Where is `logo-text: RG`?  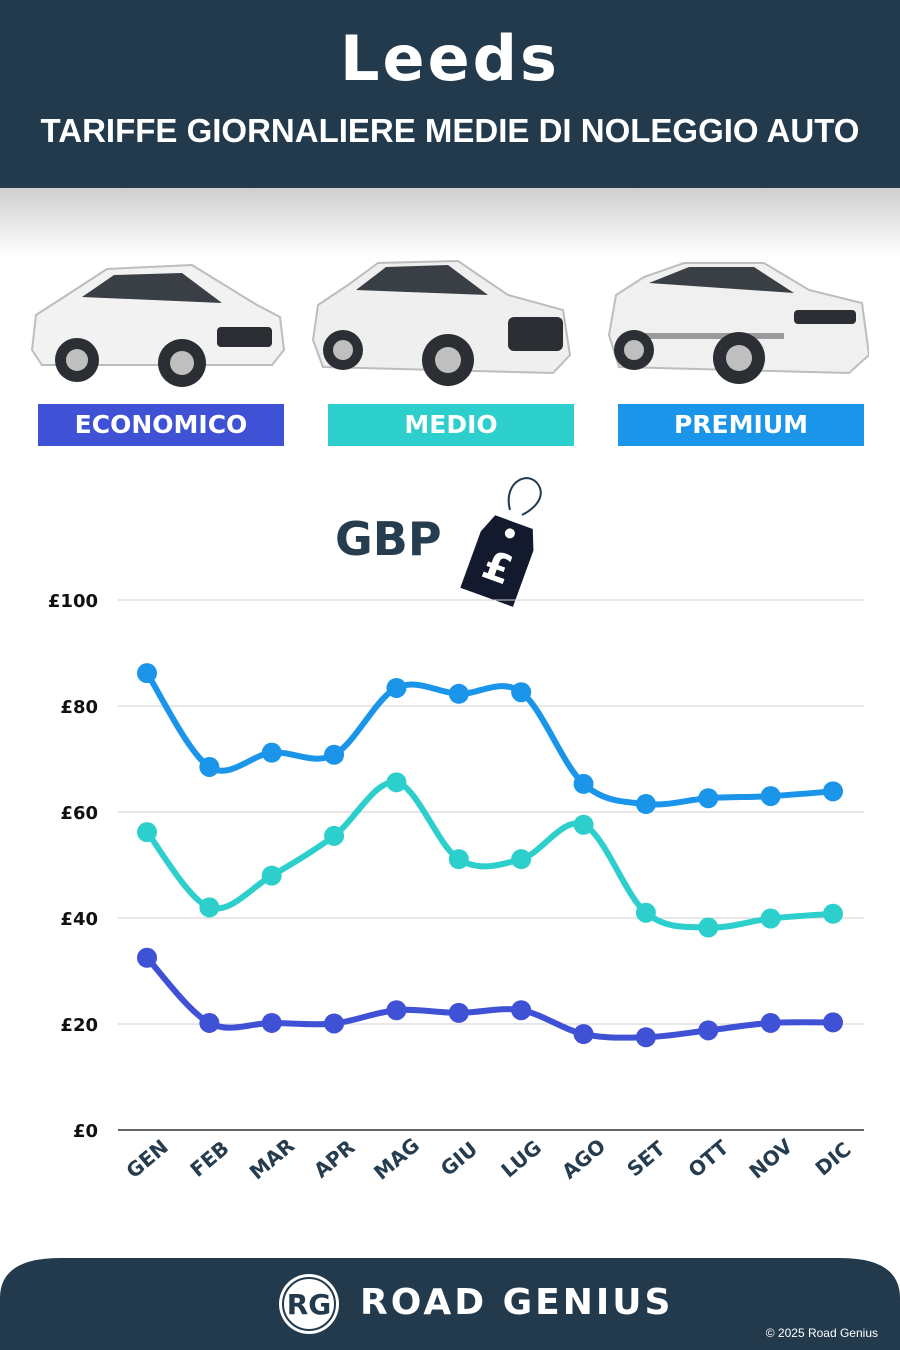
logo-text: RG is located at coordinates (309, 1304).